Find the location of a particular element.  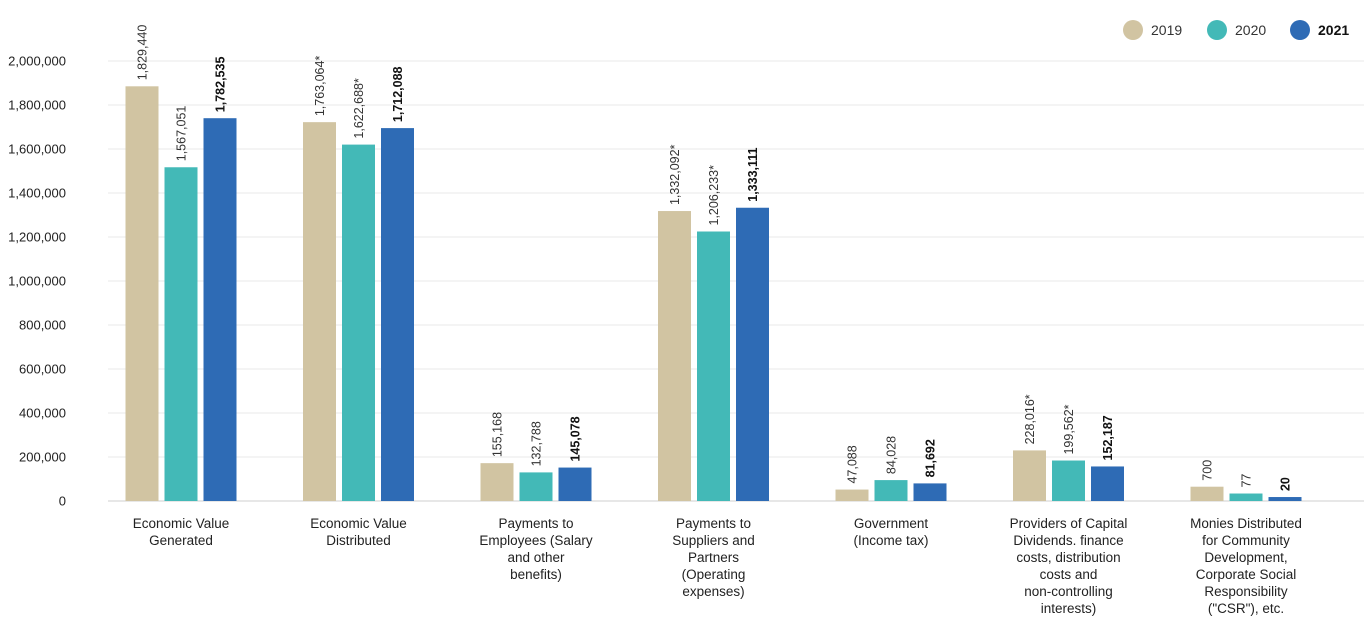

value-label-2019: 1,332,092* is located at coordinates (675, 174).